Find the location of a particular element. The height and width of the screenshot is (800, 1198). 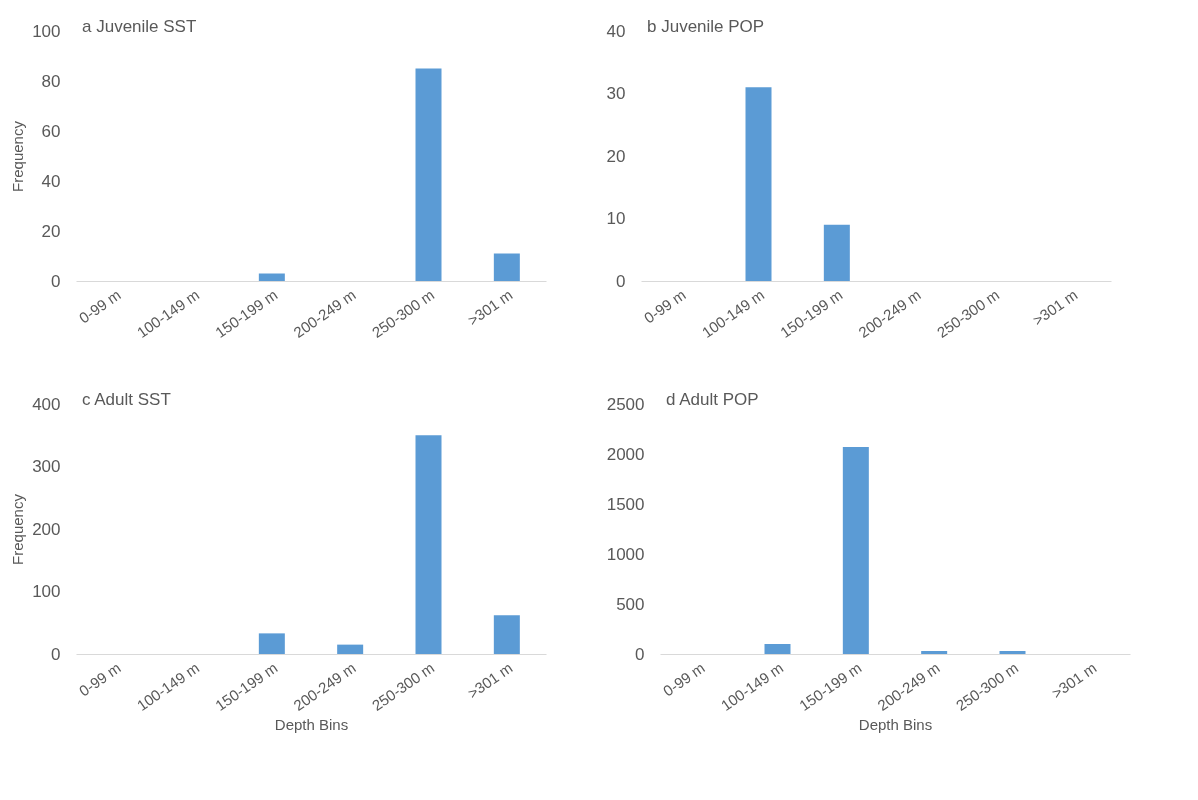

y-tick-label: 1000 is located at coordinates (625, 554).